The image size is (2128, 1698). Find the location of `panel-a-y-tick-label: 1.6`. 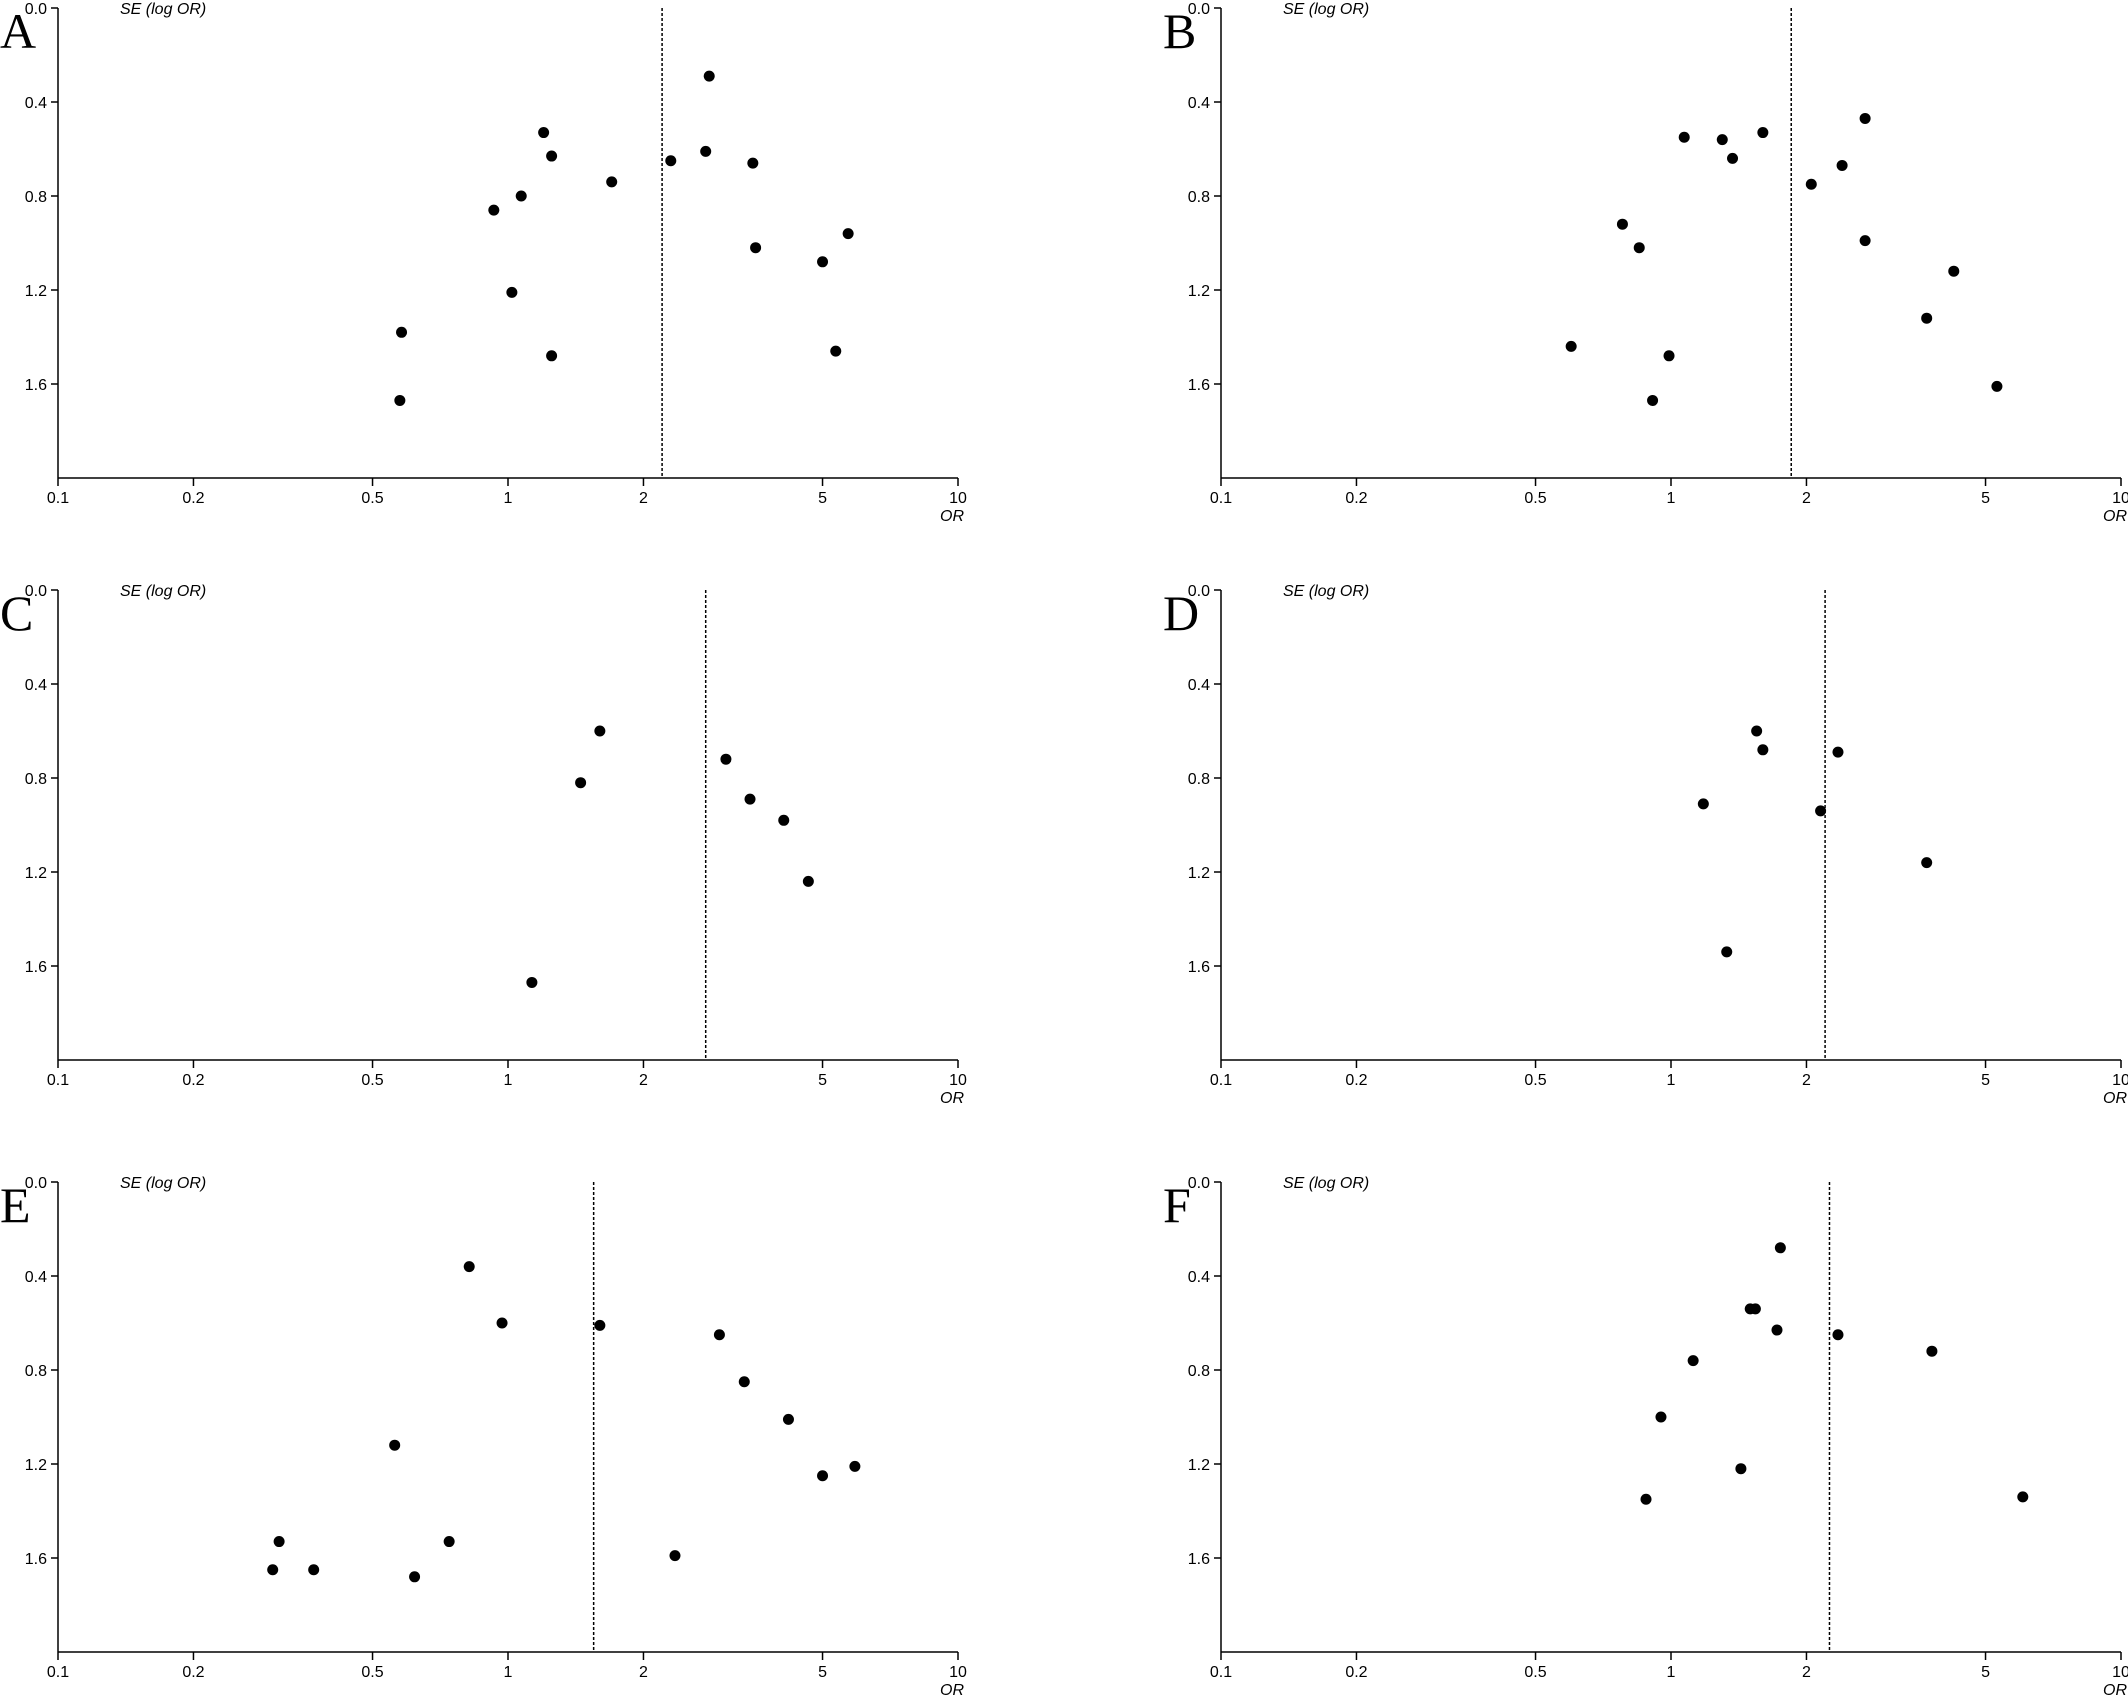

panel-a-y-tick-label: 1.6 is located at coordinates (36, 385).